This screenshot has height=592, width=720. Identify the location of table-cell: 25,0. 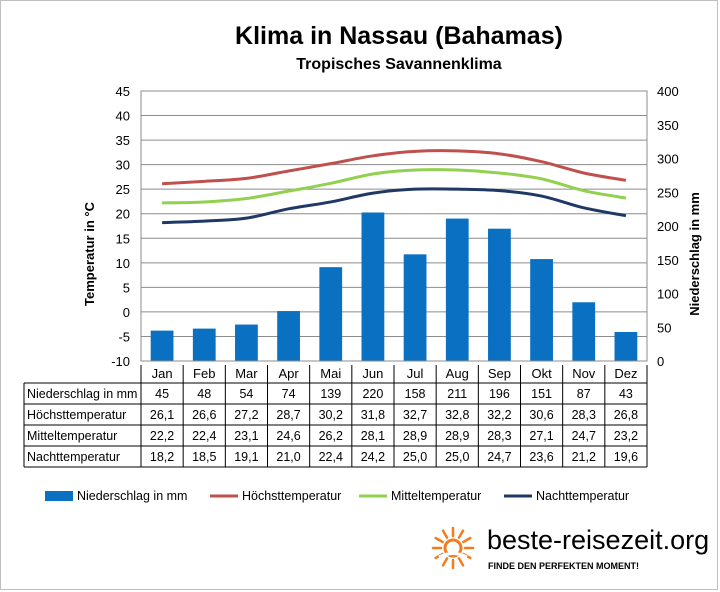
(415, 457).